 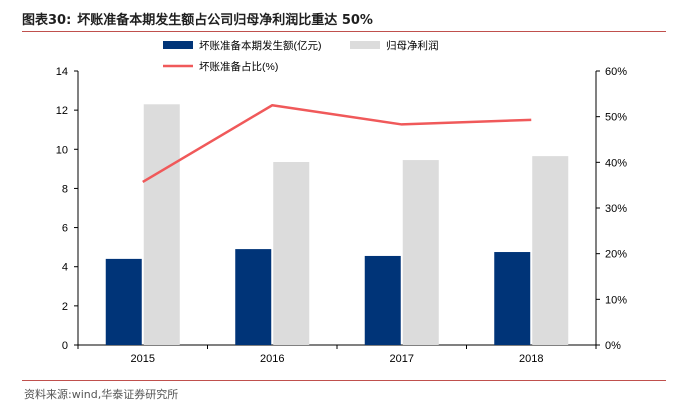 What do you see at coordinates (402, 359) in the screenshot?
I see `x-tick-label: 2017` at bounding box center [402, 359].